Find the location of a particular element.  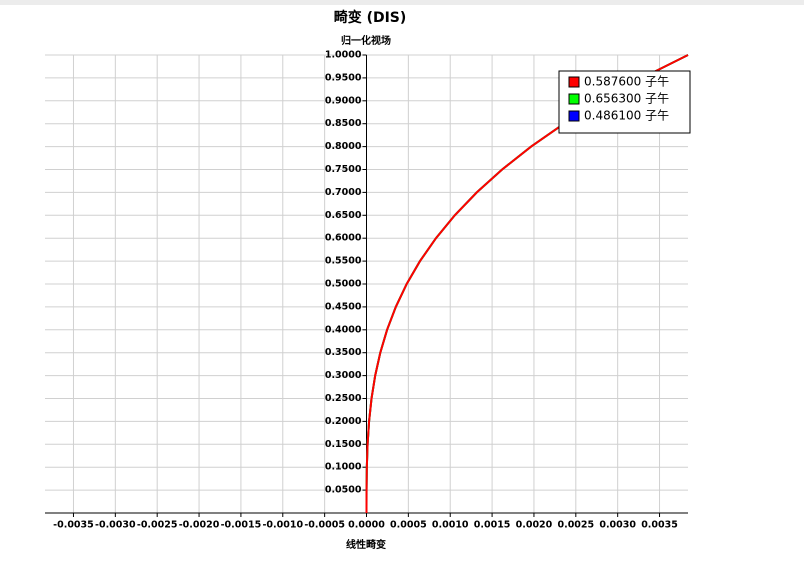

y-tick-label: 0.5500 is located at coordinates (343, 261).